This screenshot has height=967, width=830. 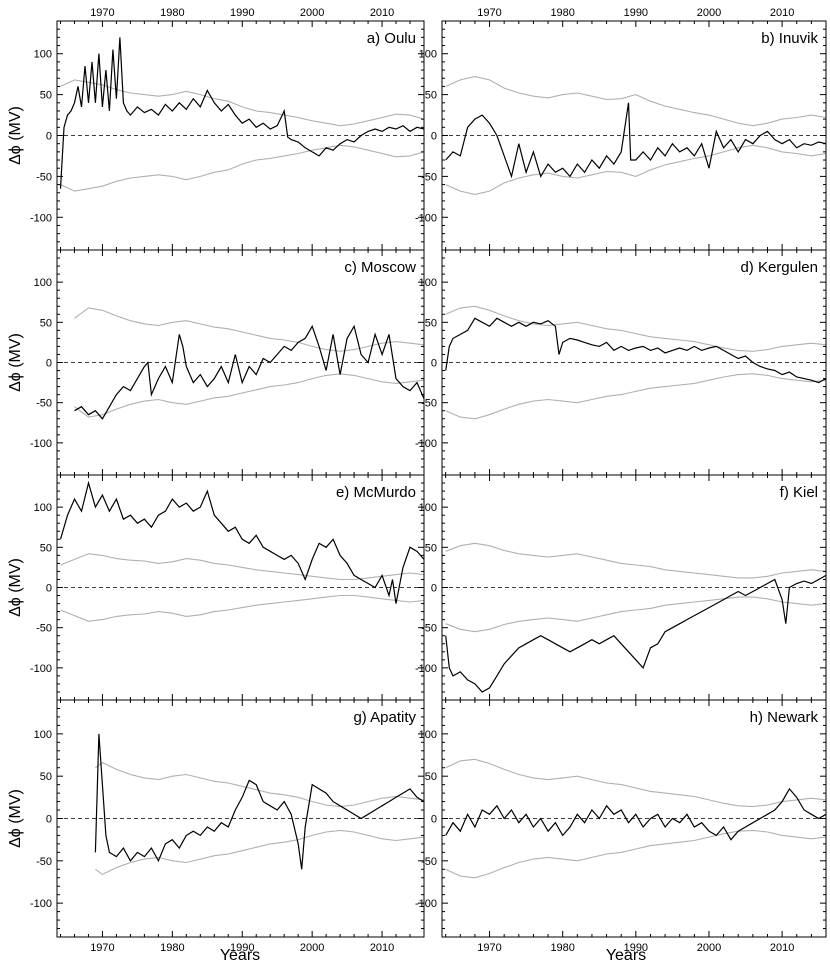 What do you see at coordinates (799, 492) in the screenshot?
I see `panel-title: f) Kiel` at bounding box center [799, 492].